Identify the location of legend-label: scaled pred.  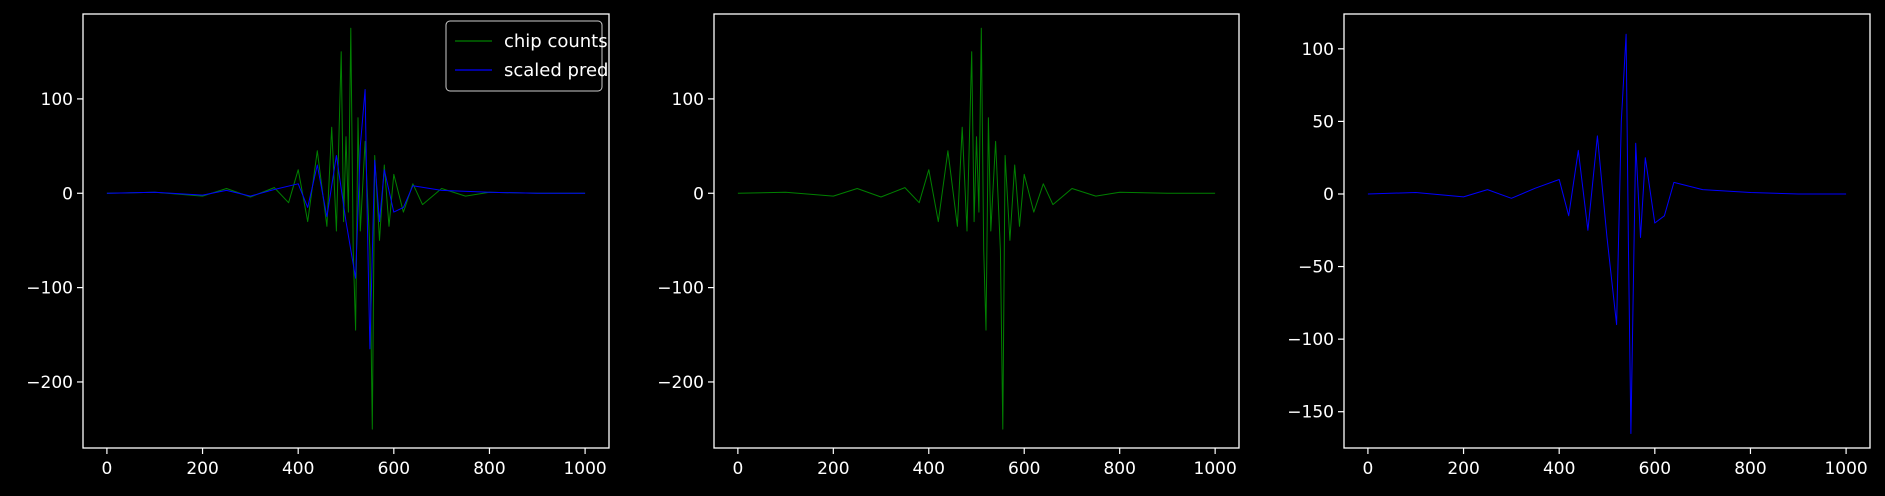
(556, 70).